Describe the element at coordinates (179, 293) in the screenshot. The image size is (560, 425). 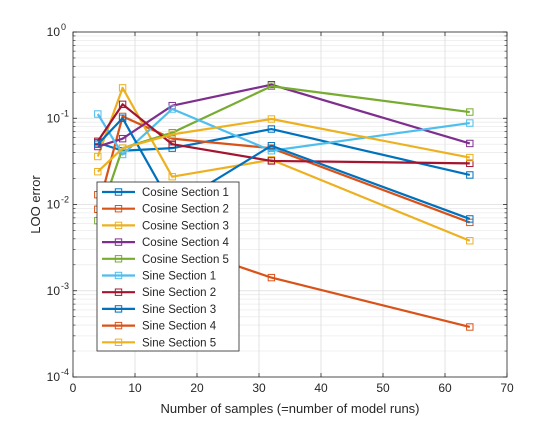
I see `legend-label: Sine Section 2` at that location.